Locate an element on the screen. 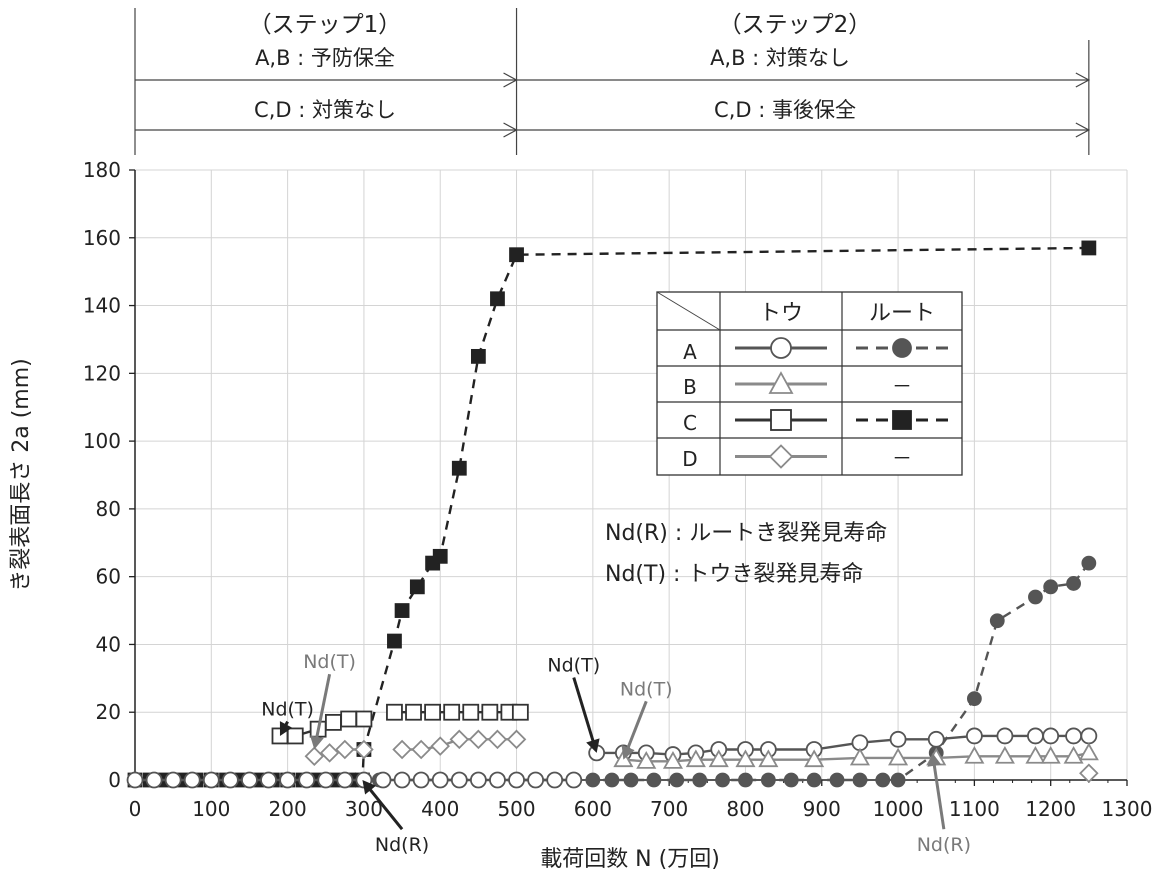 The image size is (1164, 879). legend-marker-A-toe is located at coordinates (781, 348).